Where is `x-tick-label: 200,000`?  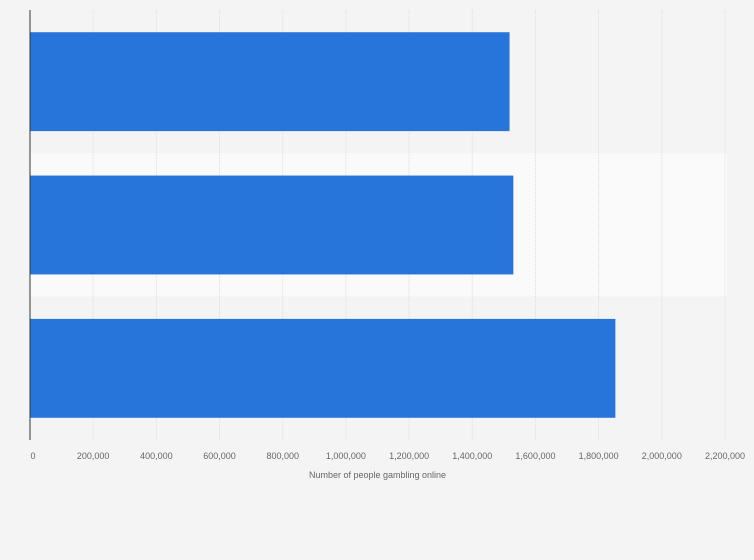
x-tick-label: 200,000 is located at coordinates (93, 456).